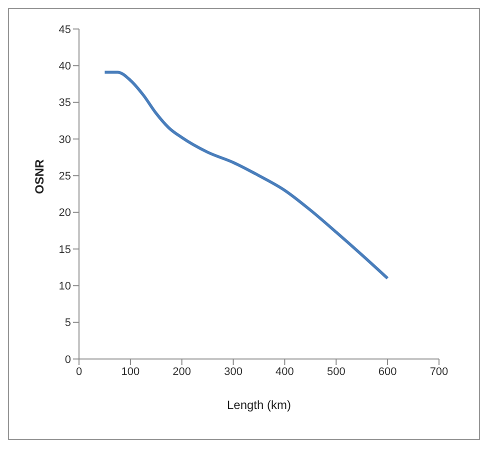  I want to click on y-tick-label: 15, so click(64, 250).